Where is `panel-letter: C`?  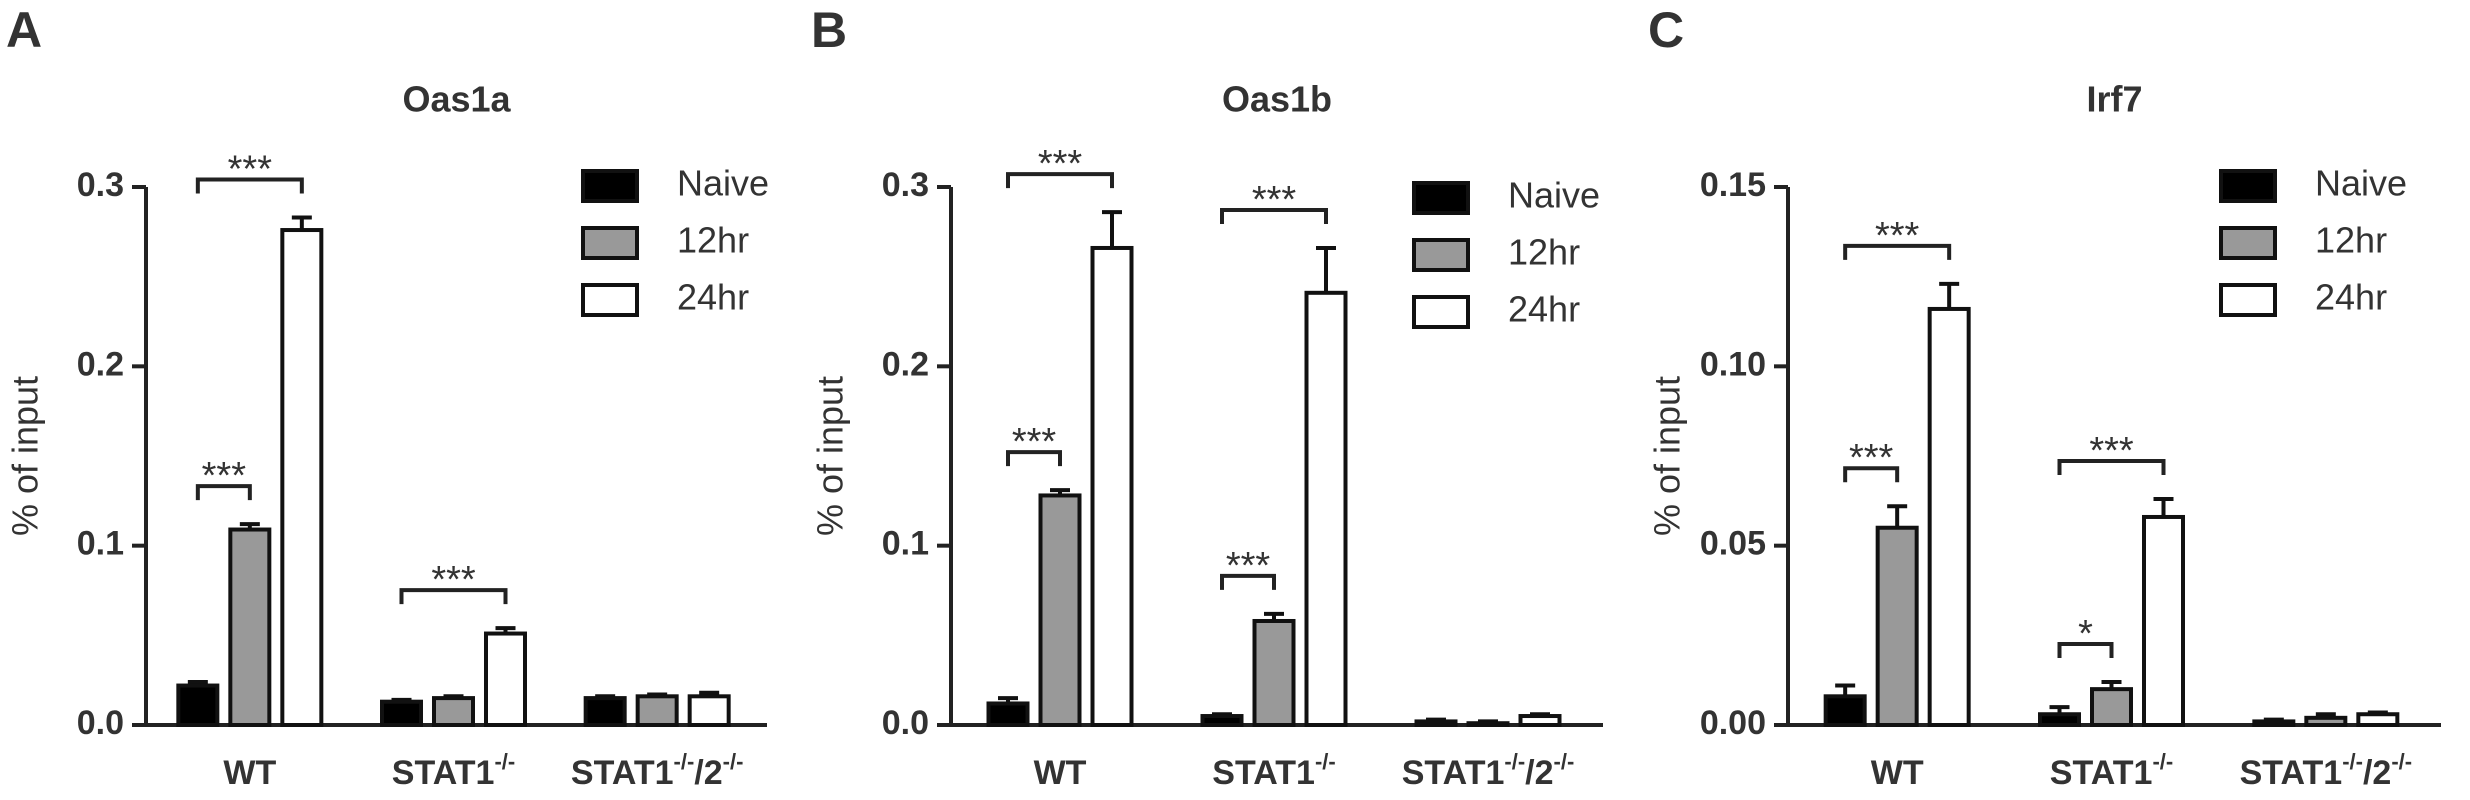 panel-letter: C is located at coordinates (1666, 30).